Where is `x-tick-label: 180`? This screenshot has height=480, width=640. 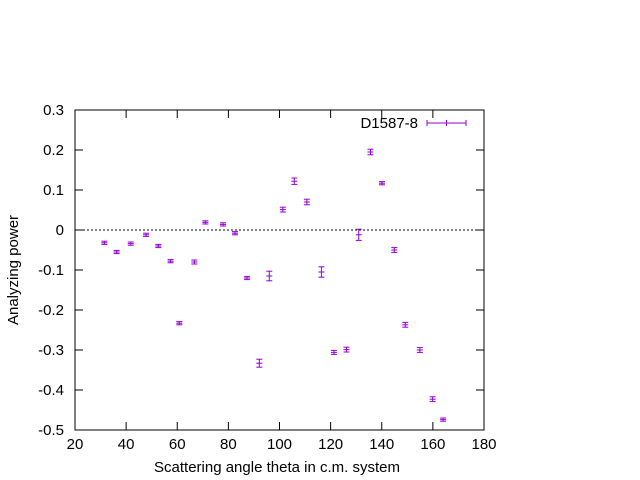
x-tick-label: 180 is located at coordinates (483, 444).